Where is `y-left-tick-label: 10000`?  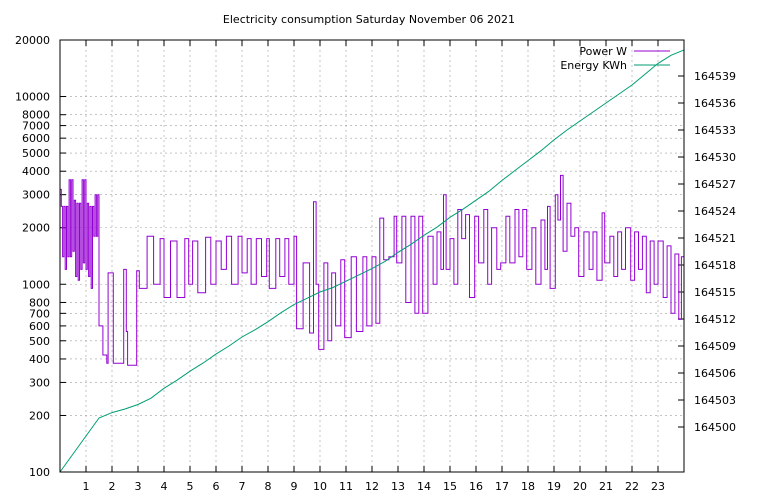 y-left-tick-label: 10000 is located at coordinates (32, 97).